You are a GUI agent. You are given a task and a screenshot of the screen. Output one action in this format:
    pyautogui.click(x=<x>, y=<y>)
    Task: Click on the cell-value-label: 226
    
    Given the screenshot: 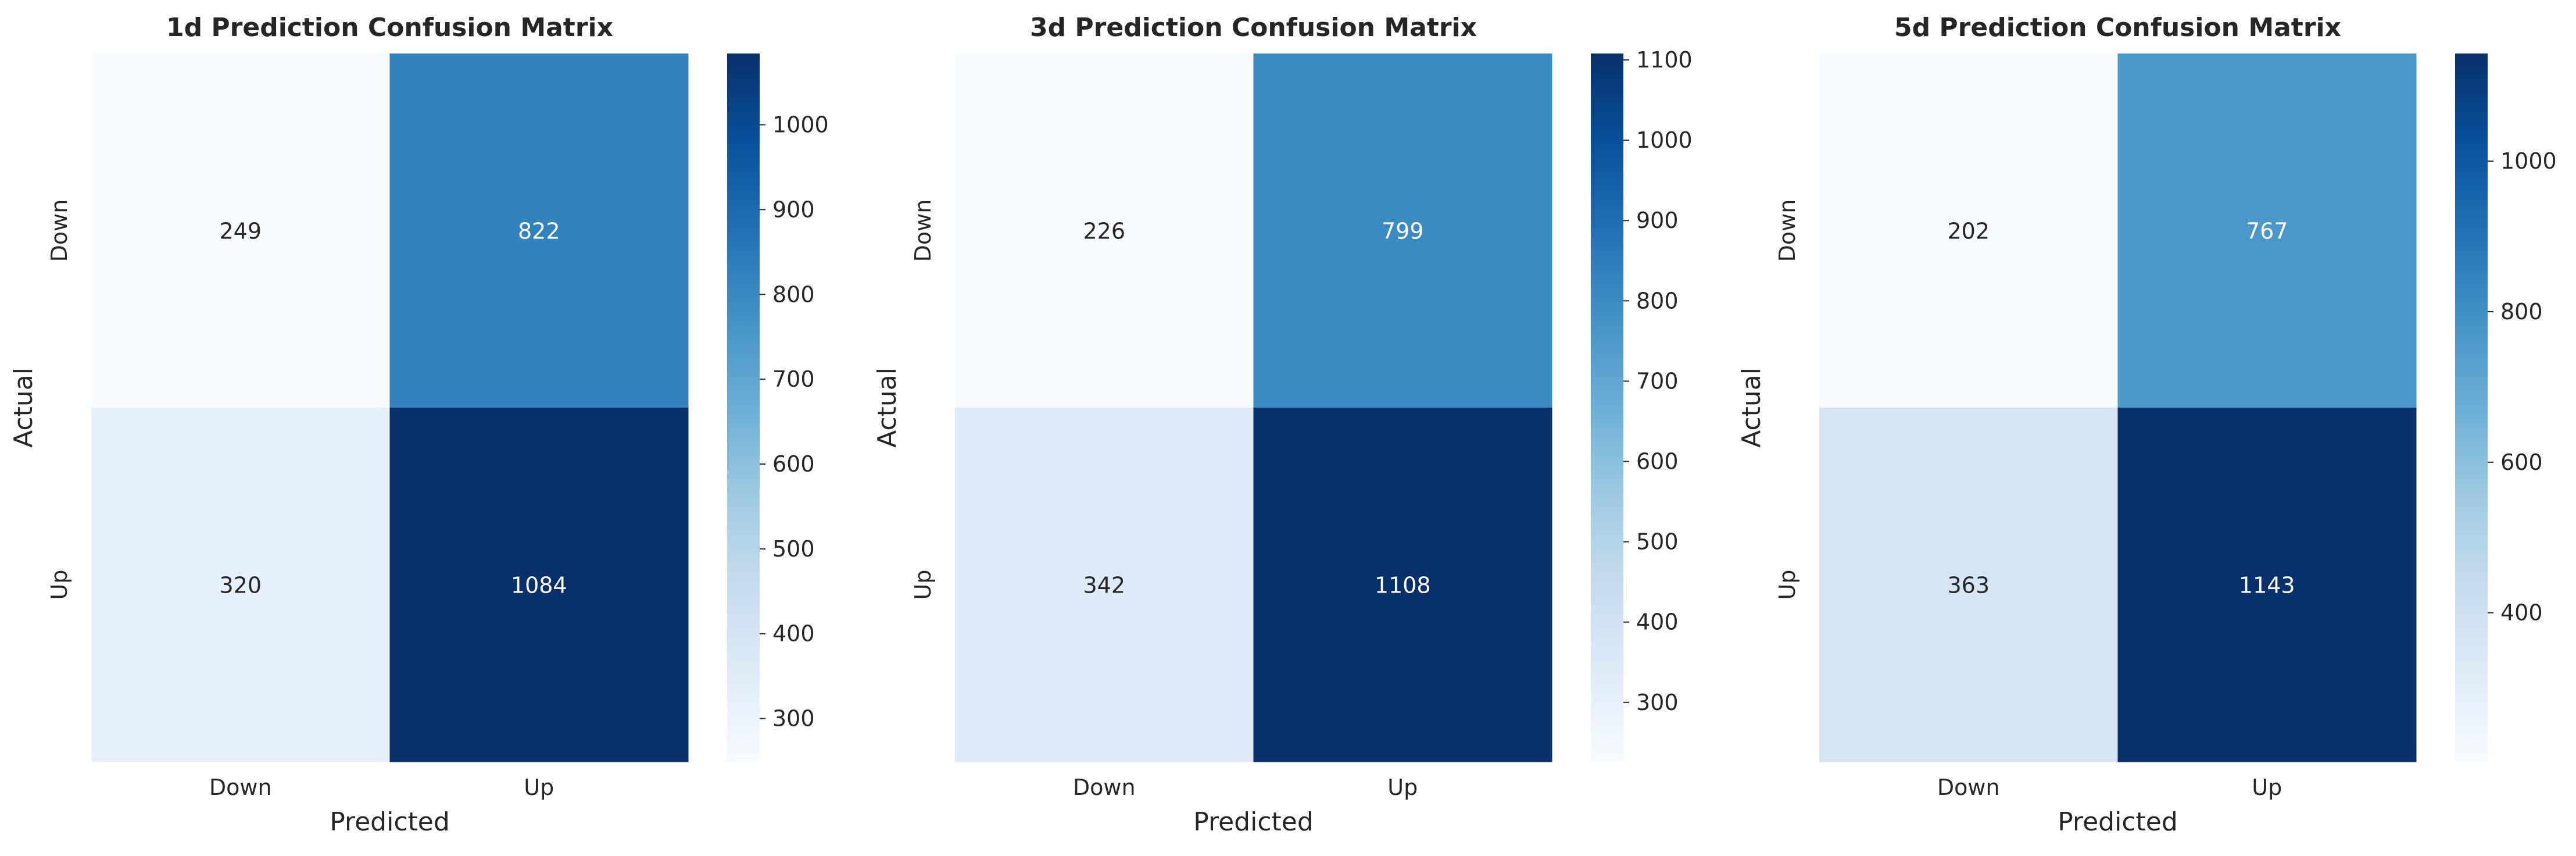 What is the action you would take?
    pyautogui.click(x=1104, y=231)
    